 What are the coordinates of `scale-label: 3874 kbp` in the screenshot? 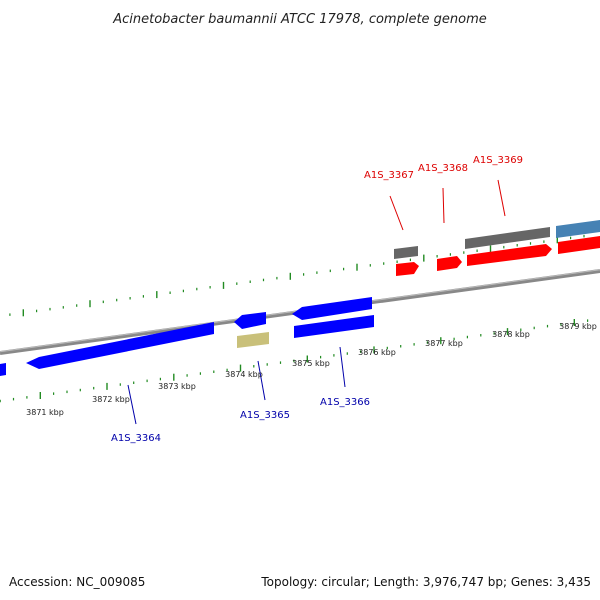 It's located at (244, 374).